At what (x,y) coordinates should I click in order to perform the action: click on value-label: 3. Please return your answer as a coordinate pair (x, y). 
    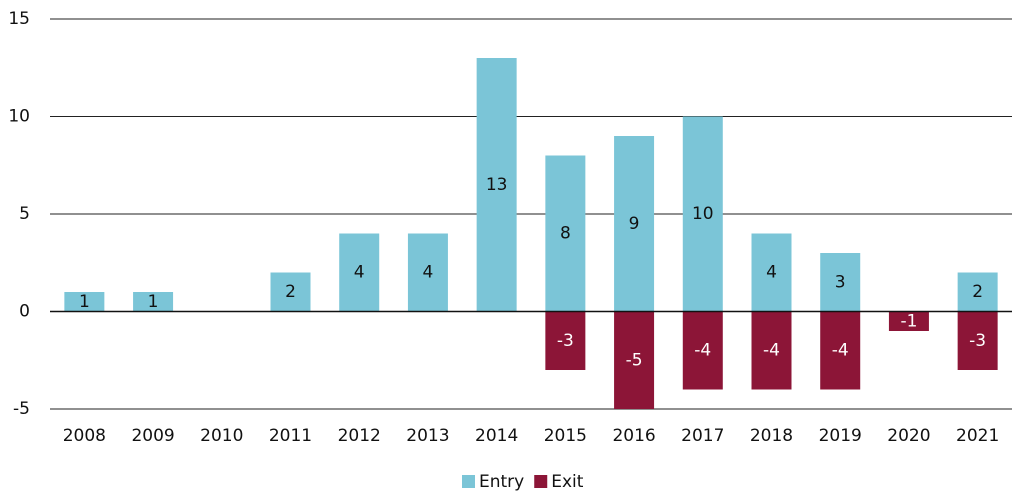
    Looking at the image, I should click on (840, 282).